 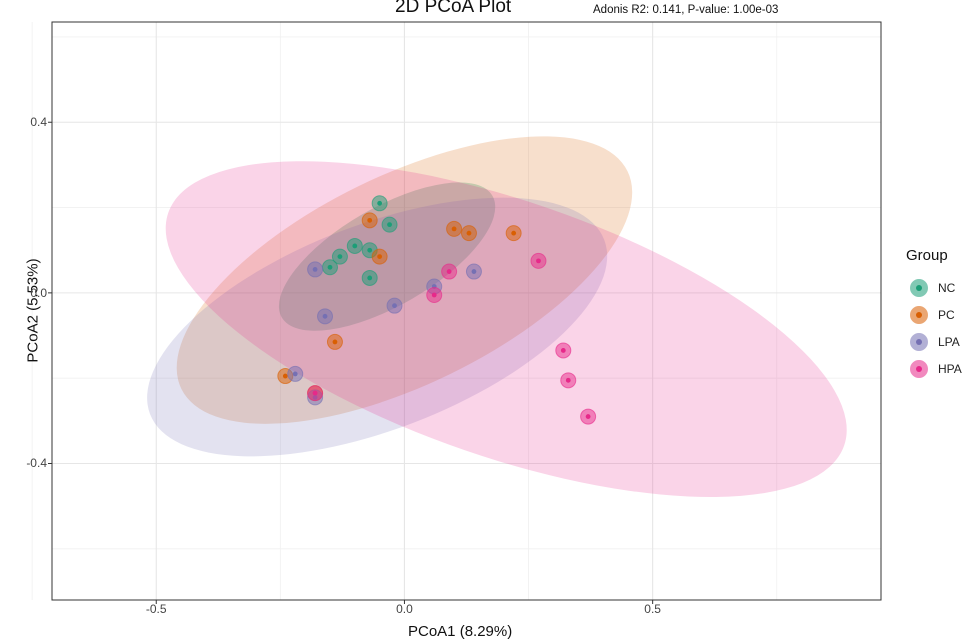 I want to click on legend-label-pc: PC, so click(x=946, y=314).